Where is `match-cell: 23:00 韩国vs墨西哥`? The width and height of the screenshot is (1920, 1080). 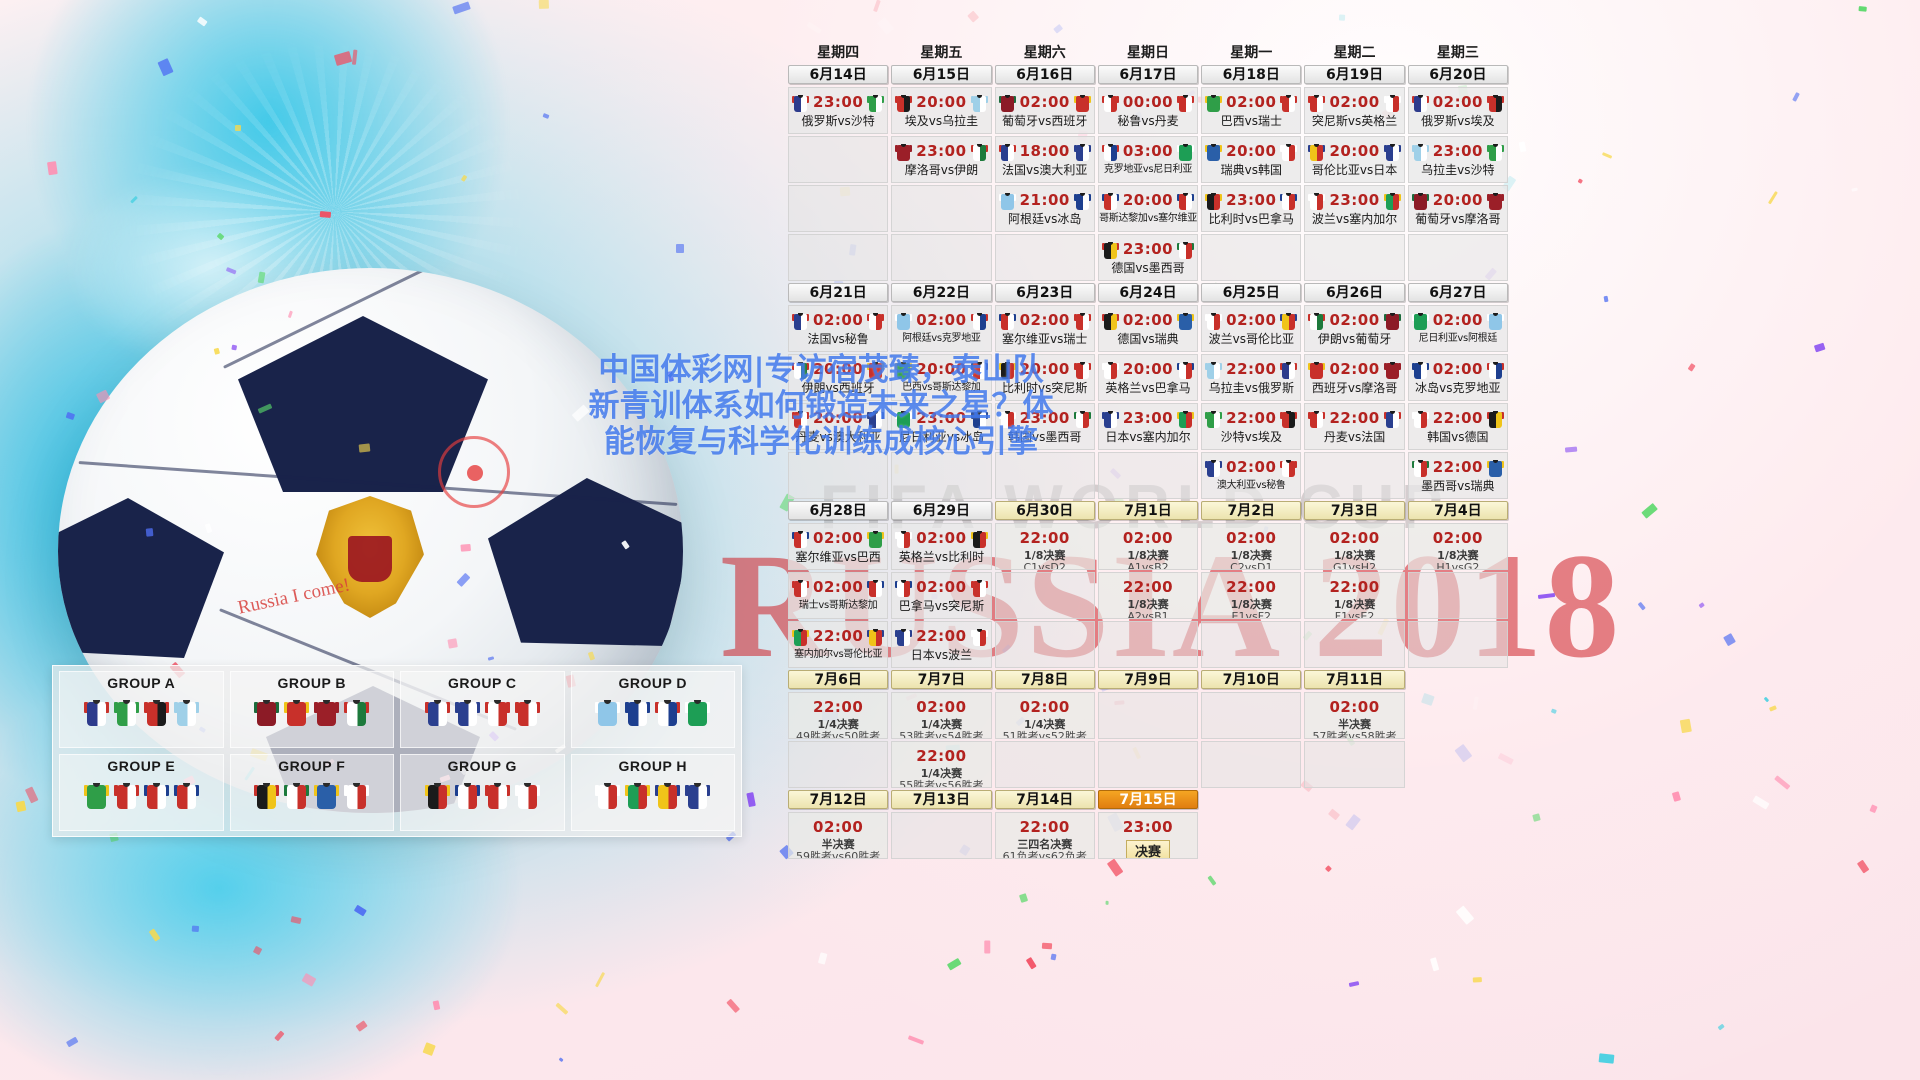
match-cell: 23:00 韩国vs墨西哥 is located at coordinates (1044, 426).